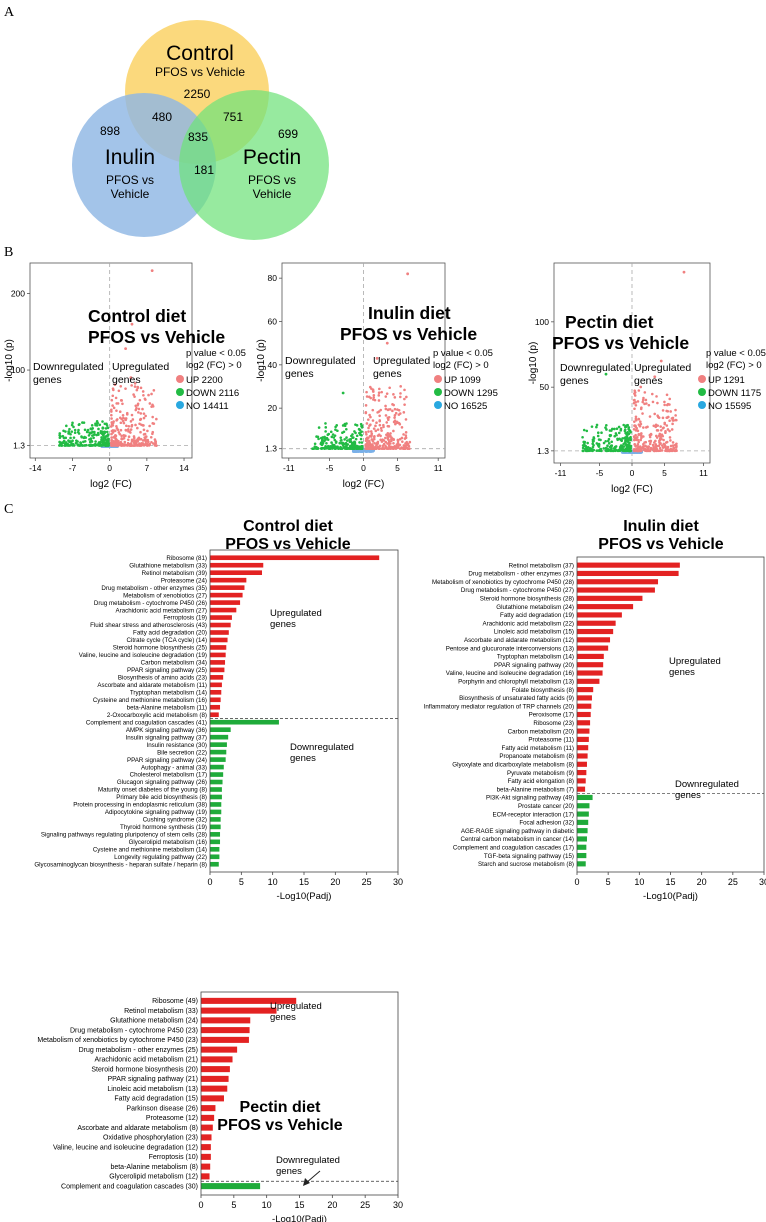 Image resolution: width=766 pixels, height=1222 pixels. I want to click on volcano-ylabel: -log10 (p), so click(9, 360).